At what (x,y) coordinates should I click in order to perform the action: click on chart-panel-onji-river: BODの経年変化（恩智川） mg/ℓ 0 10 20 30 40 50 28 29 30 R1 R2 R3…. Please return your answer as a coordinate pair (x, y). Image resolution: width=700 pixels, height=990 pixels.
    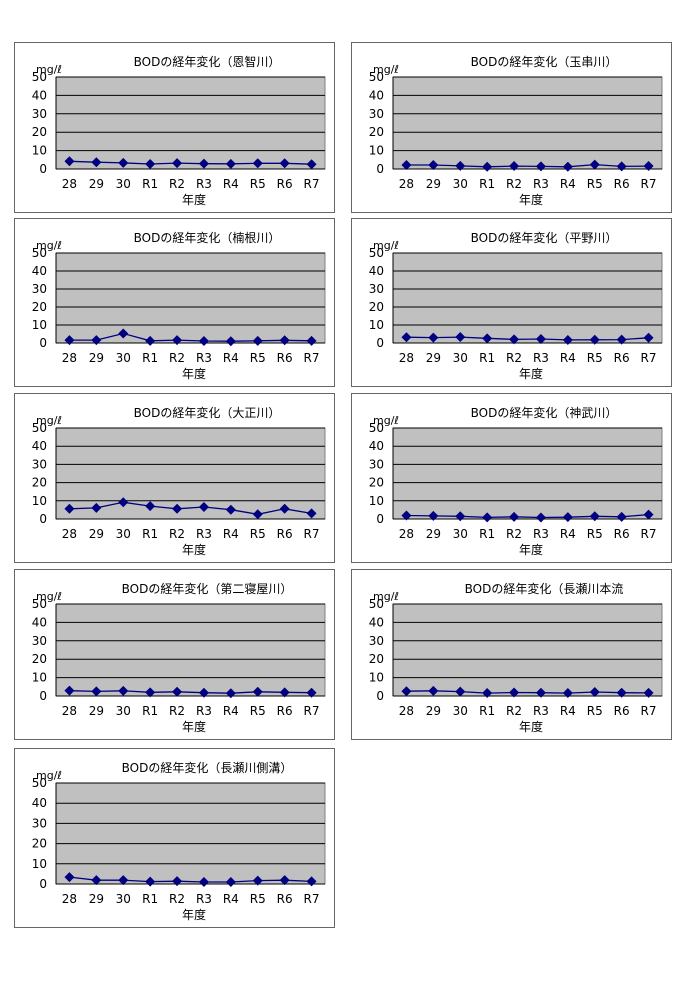
    Looking at the image, I should click on (174, 127).